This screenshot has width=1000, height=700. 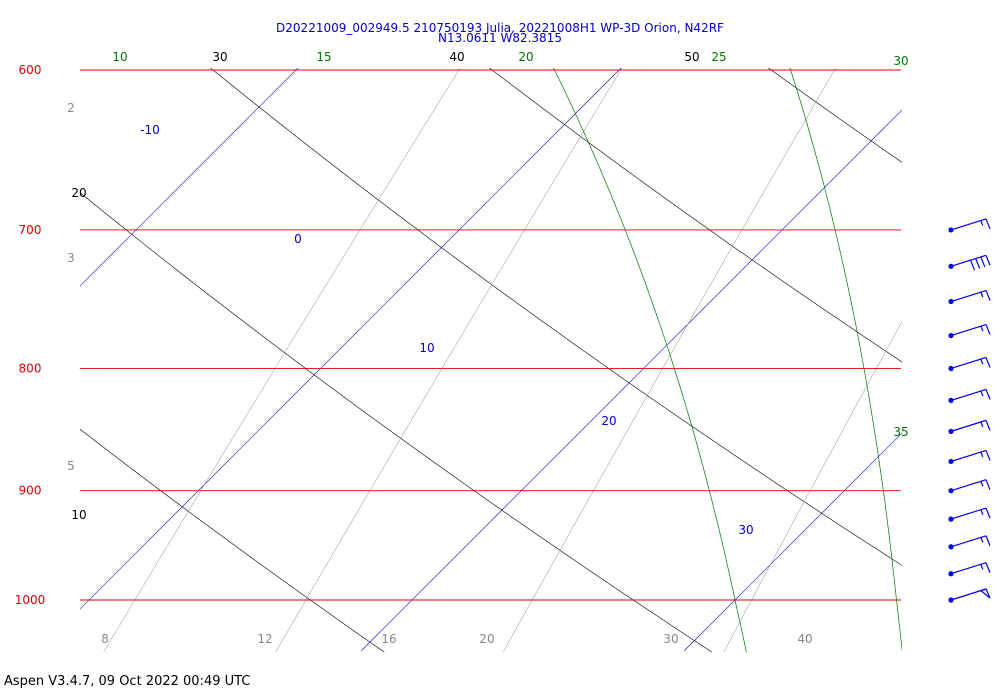 What do you see at coordinates (71, 258) in the screenshot?
I see `mixing-ratio-label: 3` at bounding box center [71, 258].